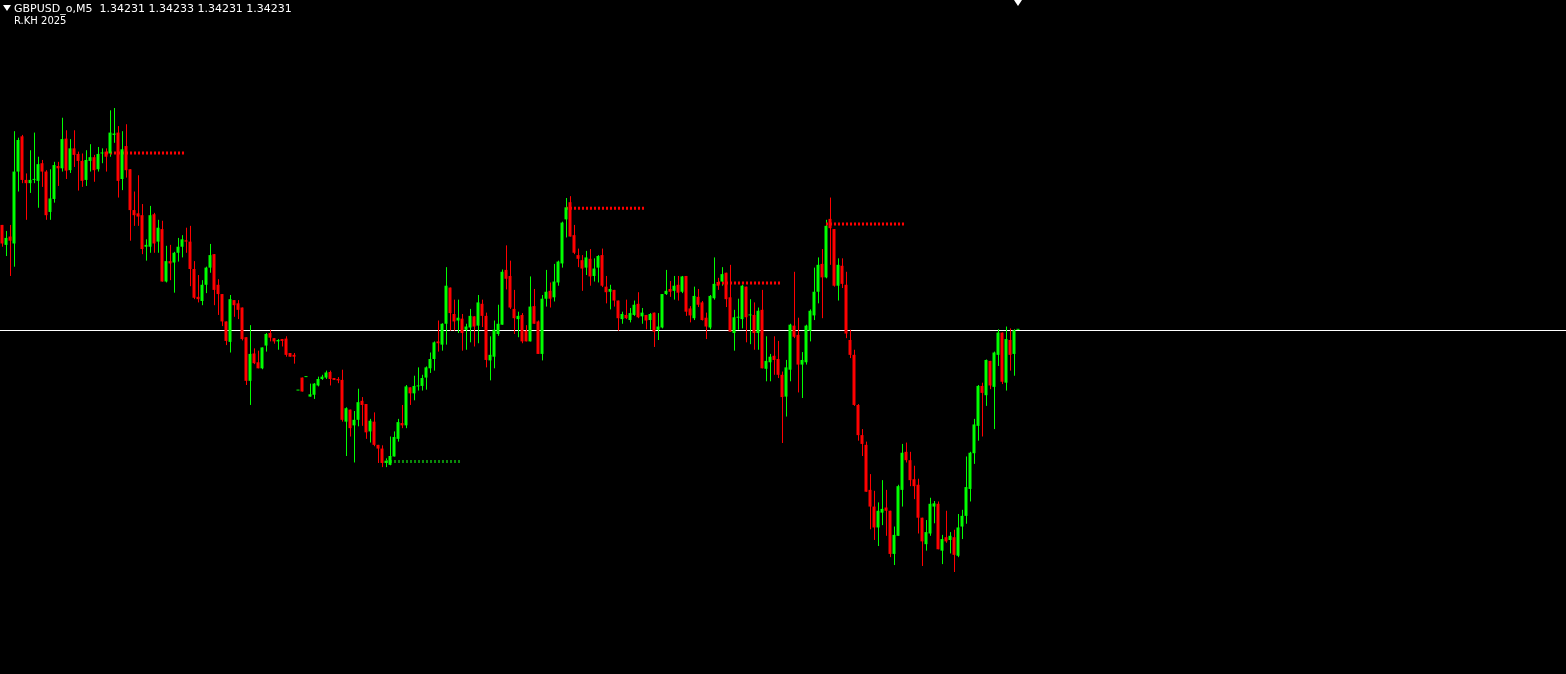 This screenshot has width=1566, height=674. What do you see at coordinates (153, 8) in the screenshot?
I see `chart-title: GBPUSD_o,M5 1.34231 1.34233 1.34231 1.34231` at bounding box center [153, 8].